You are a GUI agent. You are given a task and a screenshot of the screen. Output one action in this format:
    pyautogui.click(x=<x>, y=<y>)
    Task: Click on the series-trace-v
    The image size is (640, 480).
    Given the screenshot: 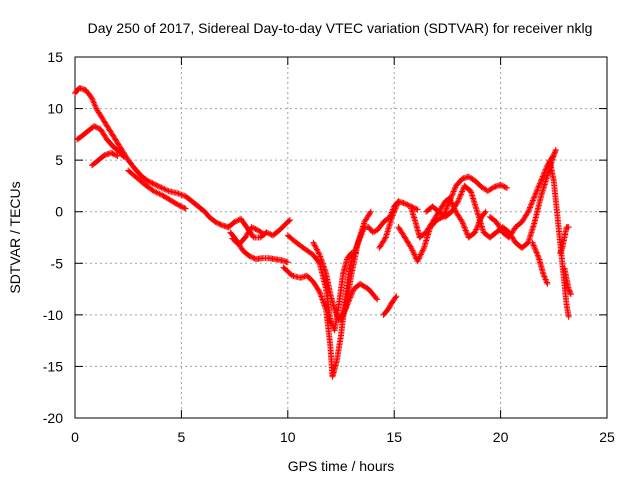 What is the action you would take?
    pyautogui.click(x=564, y=240)
    